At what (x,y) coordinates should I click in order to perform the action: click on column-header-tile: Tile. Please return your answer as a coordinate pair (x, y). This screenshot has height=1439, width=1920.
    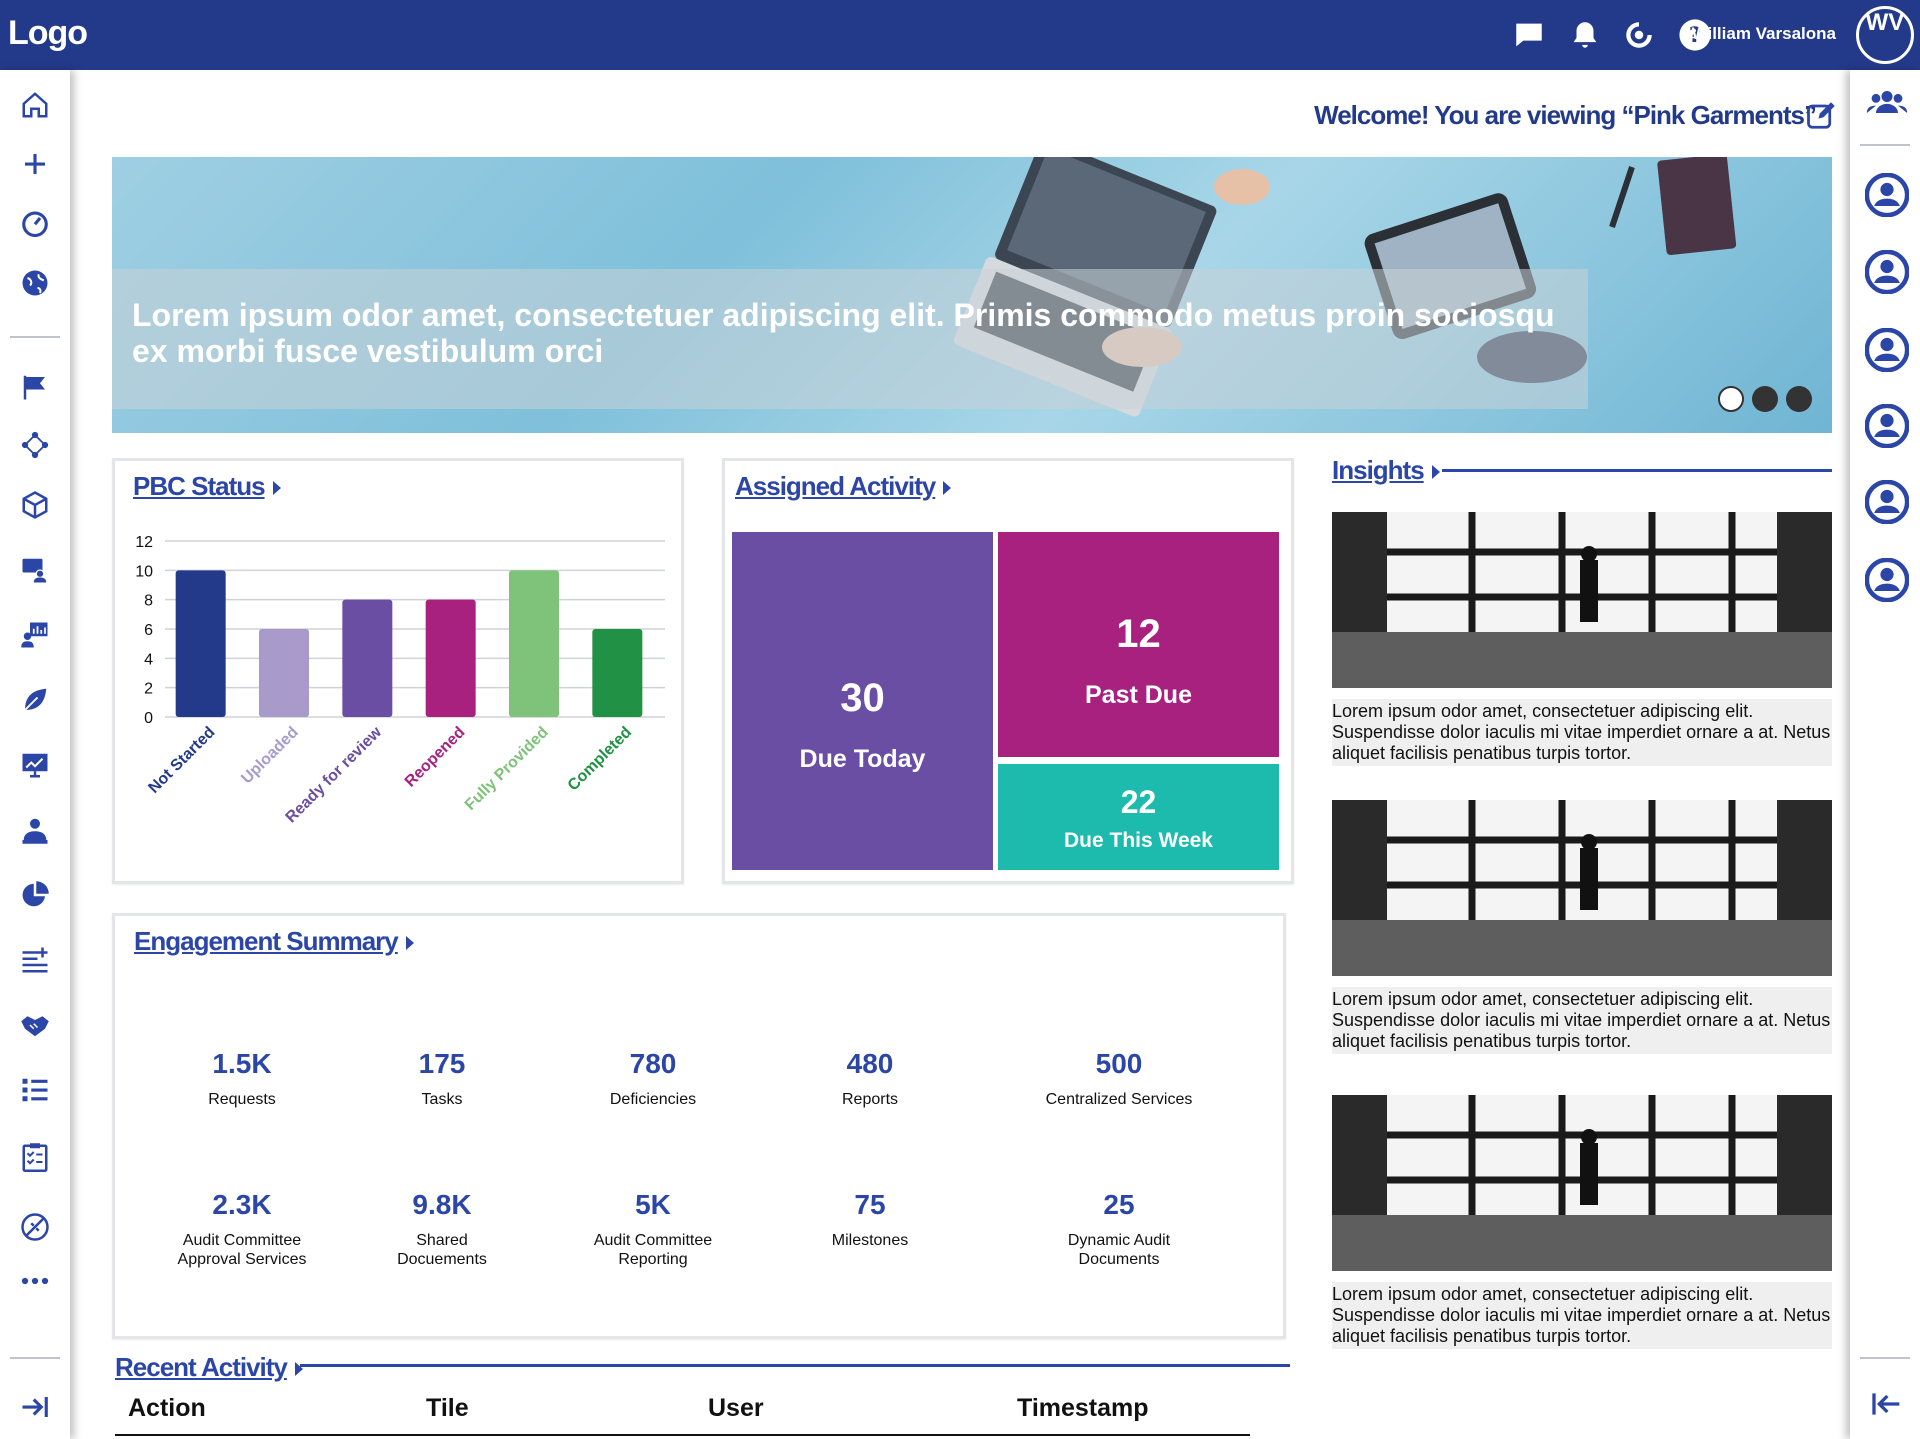
    Looking at the image, I should click on (447, 1408).